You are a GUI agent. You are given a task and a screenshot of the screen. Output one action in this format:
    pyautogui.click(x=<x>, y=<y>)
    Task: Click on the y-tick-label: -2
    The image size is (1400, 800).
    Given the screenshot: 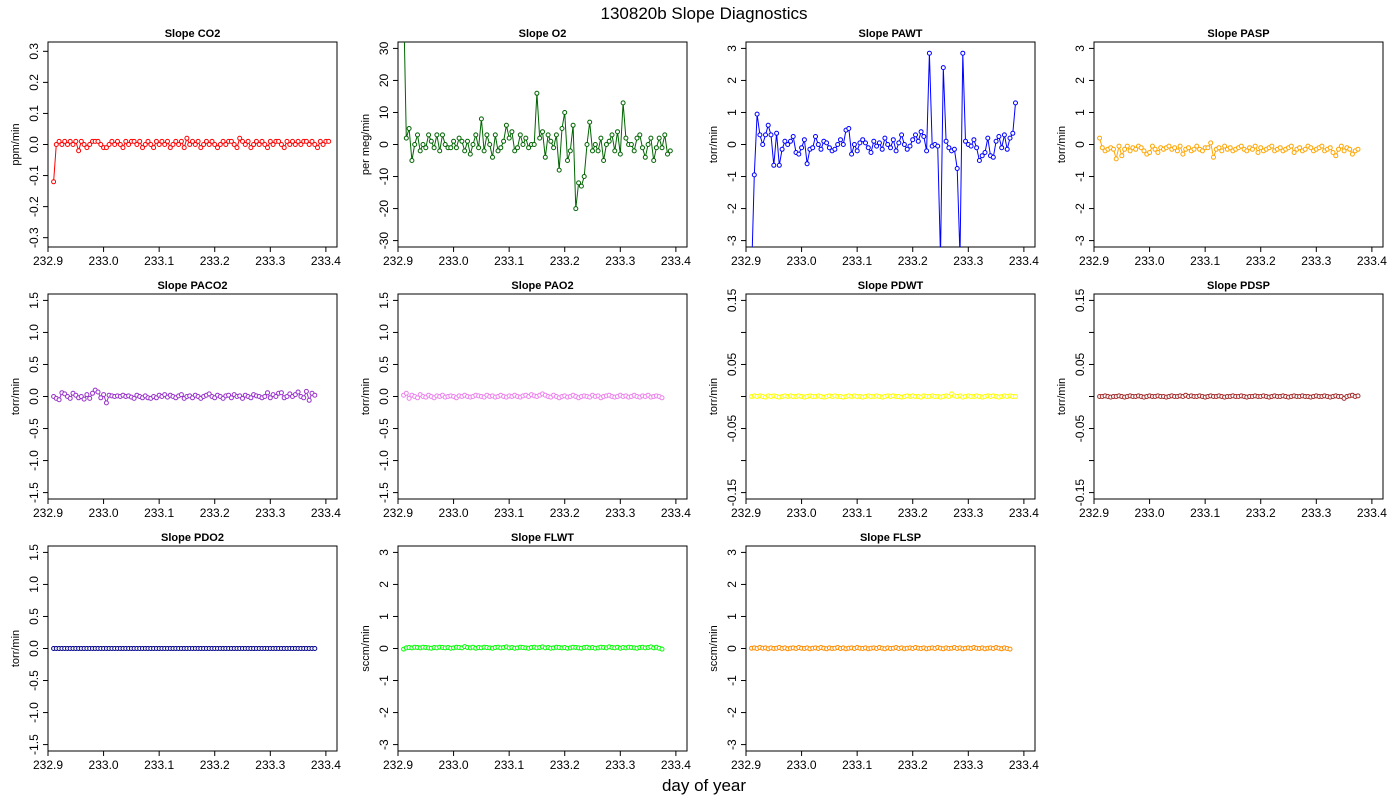 What is the action you would take?
    pyautogui.click(x=1080, y=208)
    